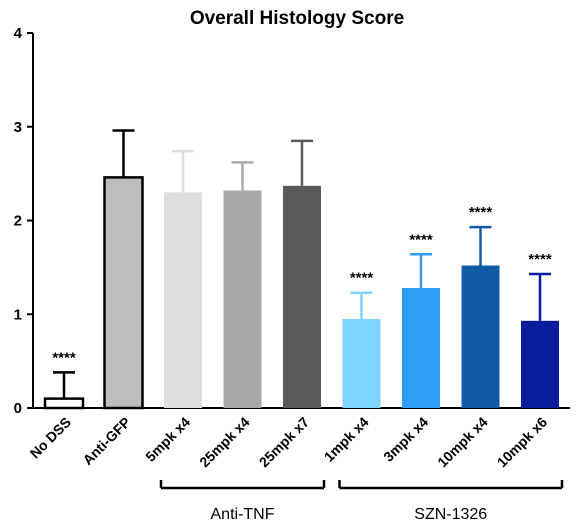 The height and width of the screenshot is (528, 582). Describe the element at coordinates (51, 438) in the screenshot. I see `category-label: No DSS` at that location.